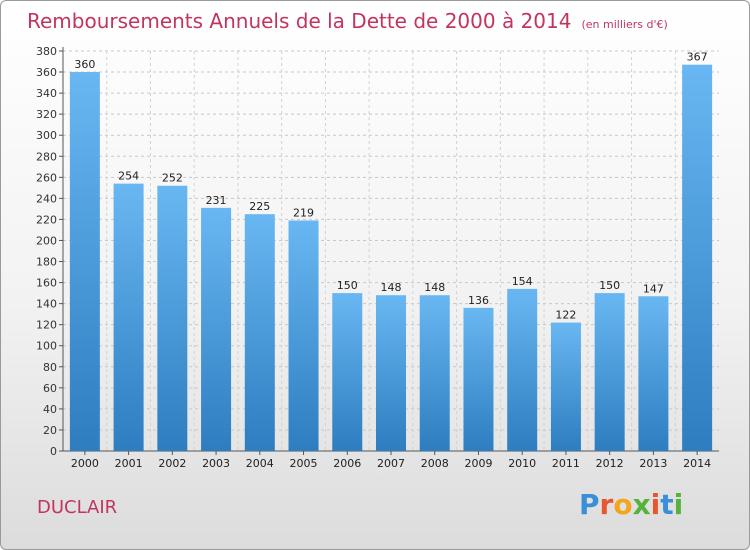 This screenshot has width=750, height=550. What do you see at coordinates (259, 332) in the screenshot?
I see `bar-2004` at bounding box center [259, 332].